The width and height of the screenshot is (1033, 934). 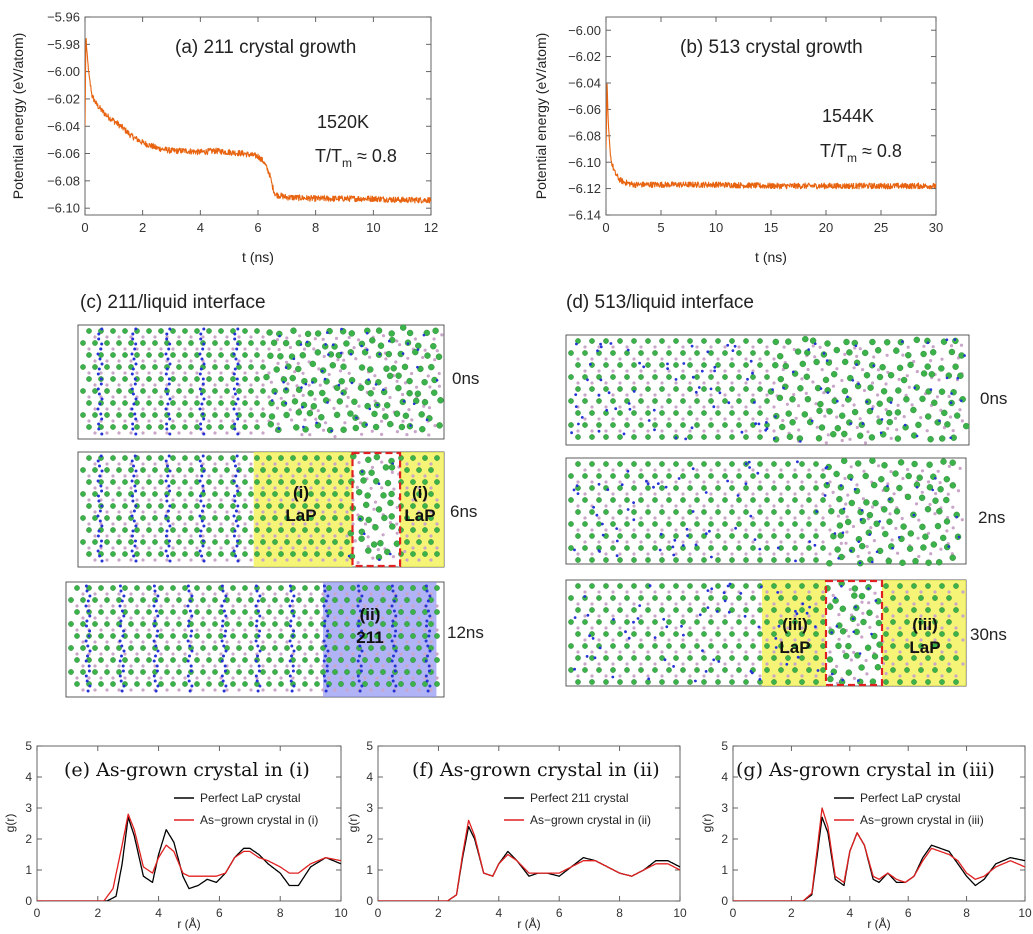 I want to click on x-tick-label-b: 30, so click(x=936, y=227).